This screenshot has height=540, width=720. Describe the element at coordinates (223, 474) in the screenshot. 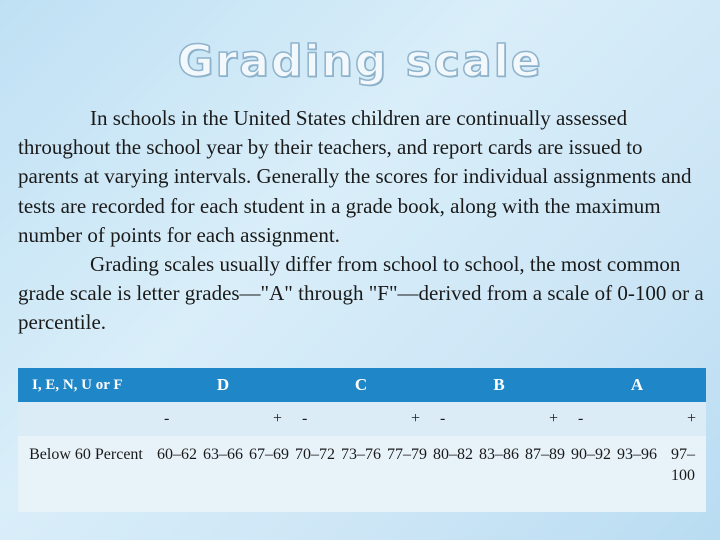

I see `value-d: 63–66` at that location.